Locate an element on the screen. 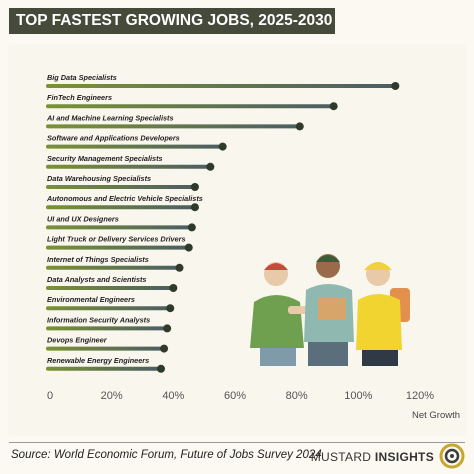  bar-label: Internet of Things Specialists is located at coordinates (98, 259).